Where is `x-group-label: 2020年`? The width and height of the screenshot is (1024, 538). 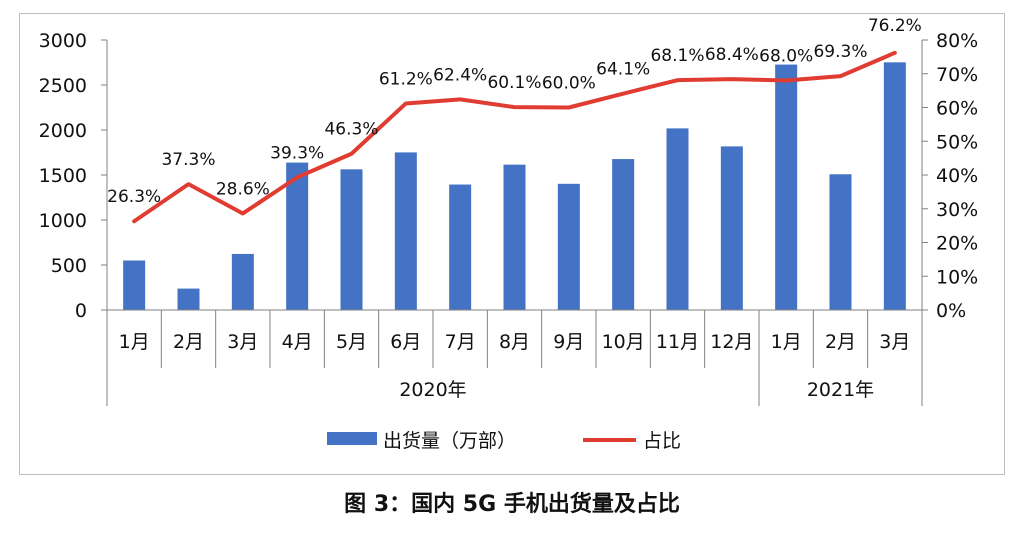 x-group-label: 2020年 is located at coordinates (432, 390).